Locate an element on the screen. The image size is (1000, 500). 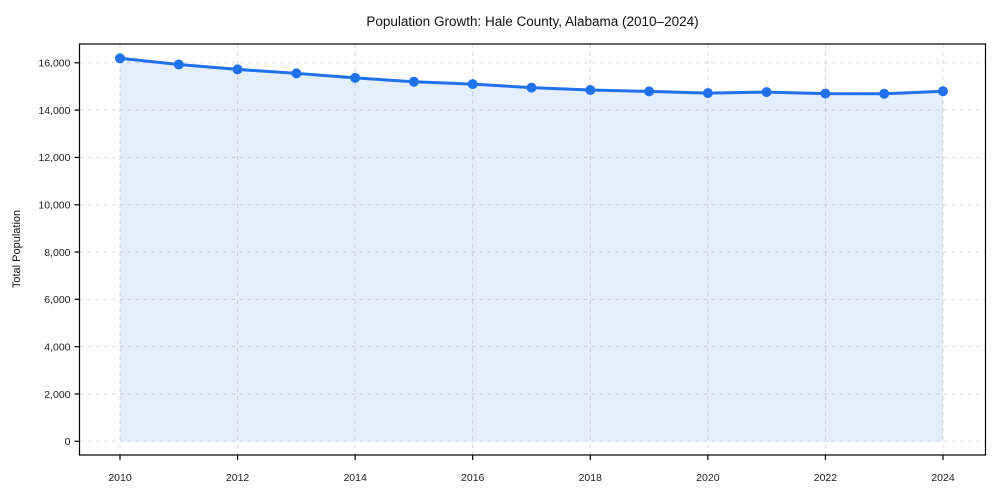
data-point-2023 is located at coordinates (884, 93).